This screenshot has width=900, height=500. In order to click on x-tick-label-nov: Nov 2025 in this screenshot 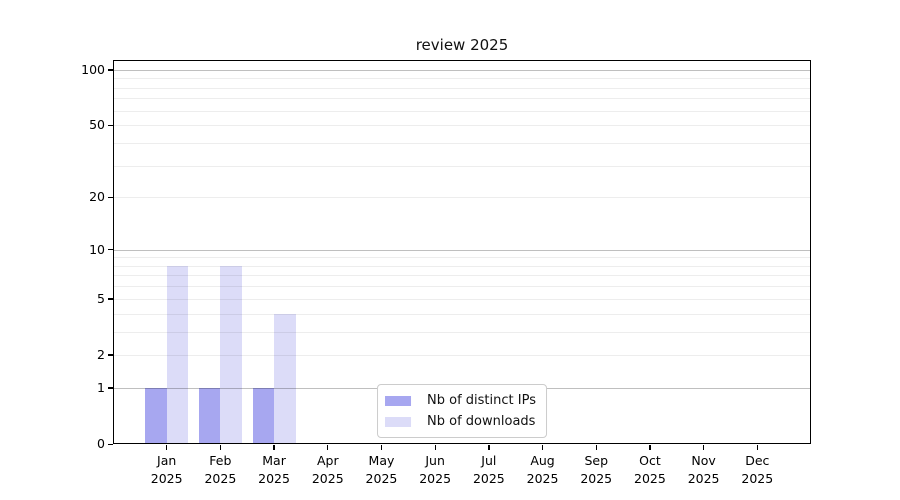, I will do `click(703, 469)`.